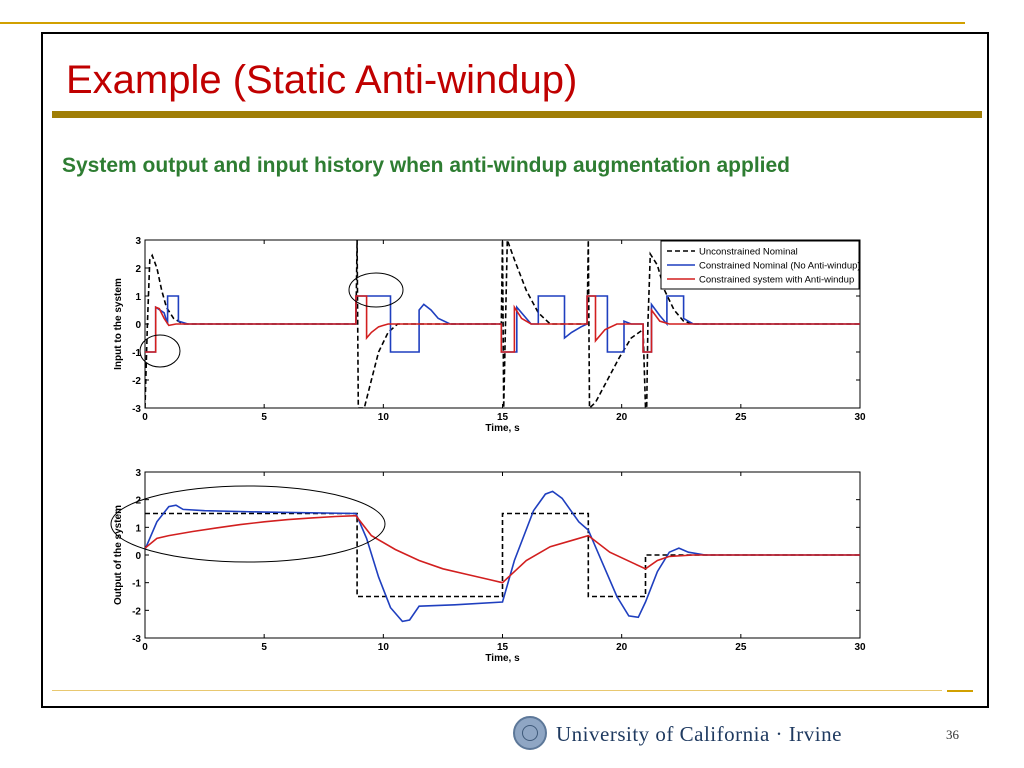  Describe the element at coordinates (530, 733) in the screenshot. I see `university-seal-icon` at that location.